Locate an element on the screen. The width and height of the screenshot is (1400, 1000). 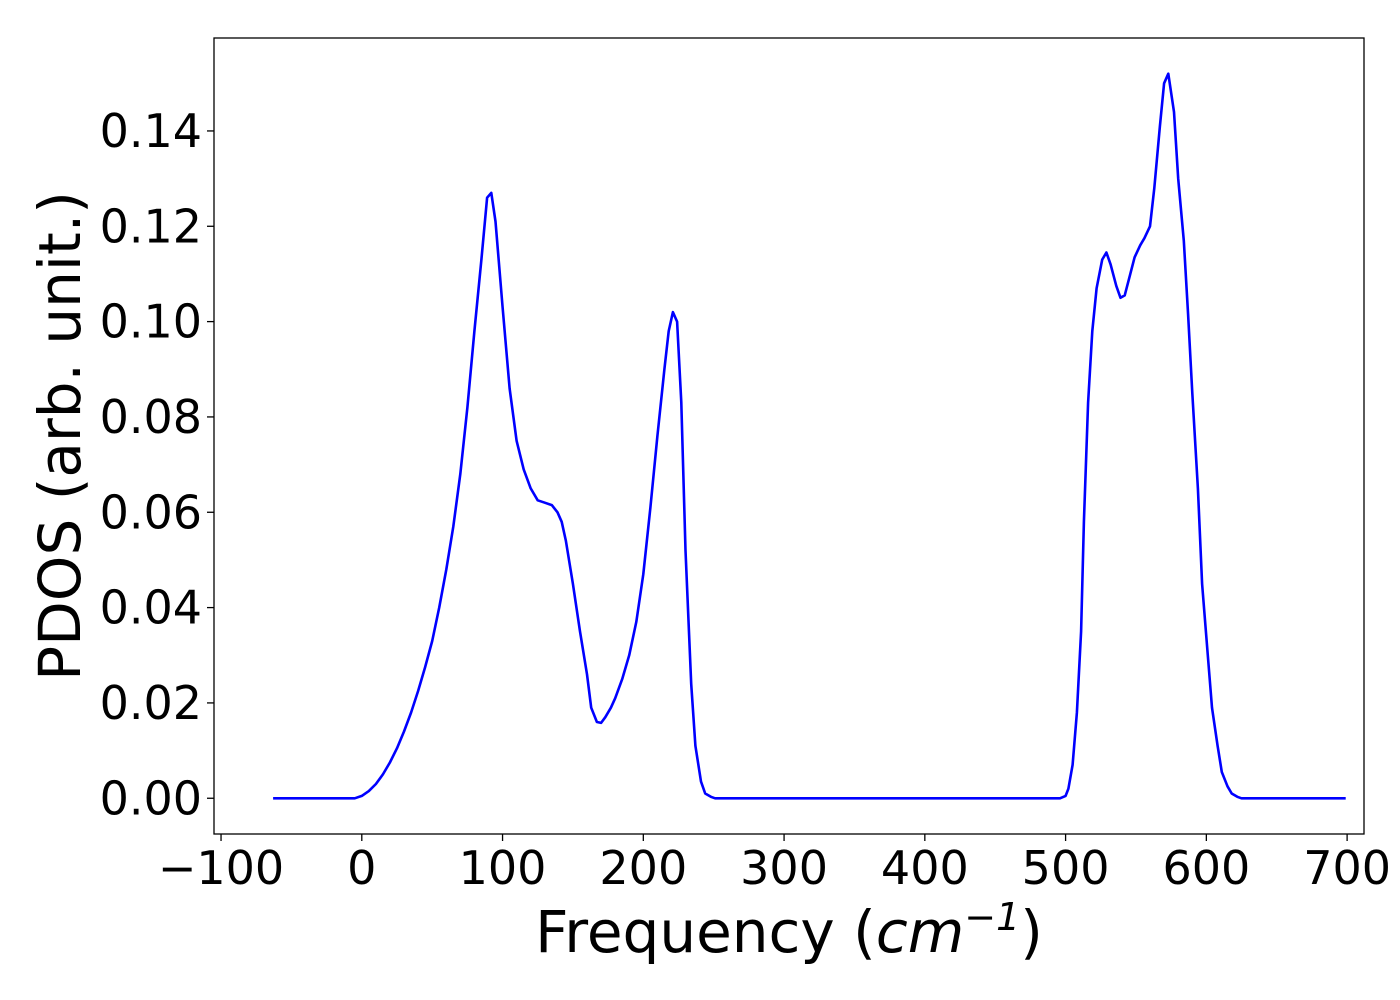
y-tick-label: 0.00 is located at coordinates (151, 798).